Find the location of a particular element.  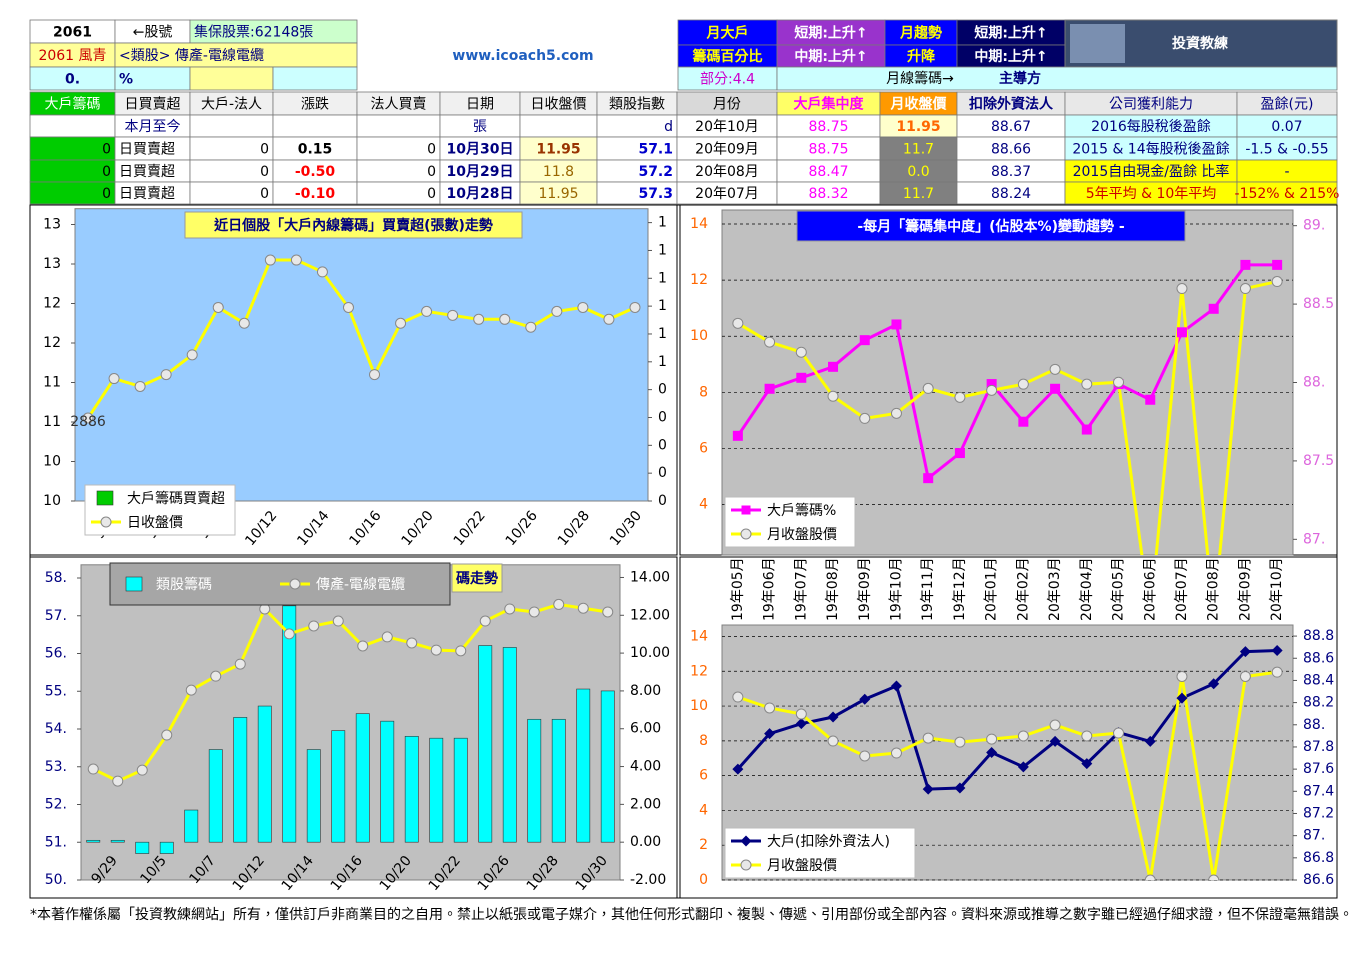

cell-text: 中期:上升↑ is located at coordinates (1010, 56).